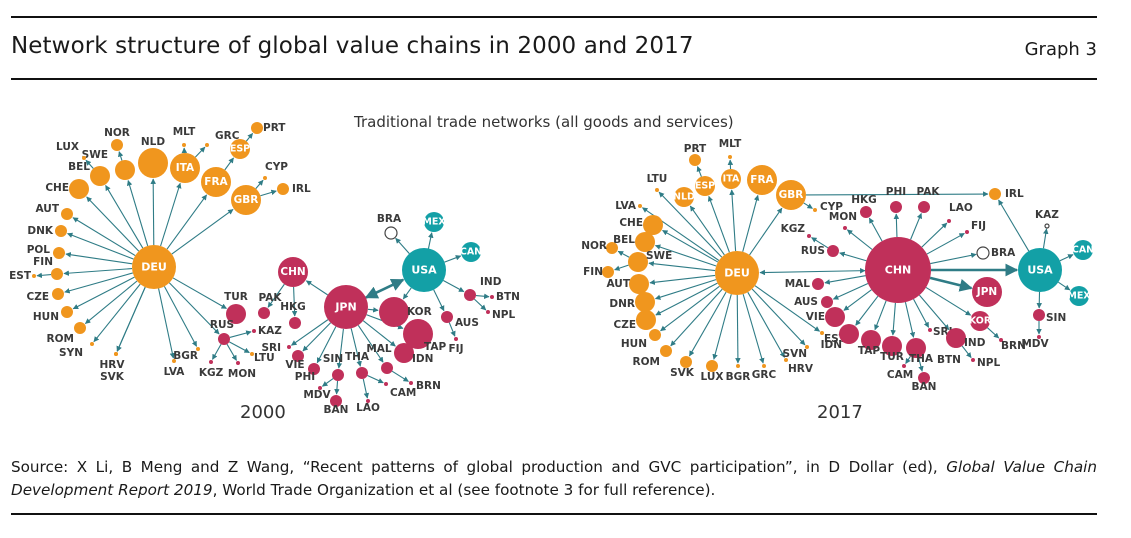 The image size is (1131, 538). I want to click on node-label-dnk: DNK, so click(40, 231).